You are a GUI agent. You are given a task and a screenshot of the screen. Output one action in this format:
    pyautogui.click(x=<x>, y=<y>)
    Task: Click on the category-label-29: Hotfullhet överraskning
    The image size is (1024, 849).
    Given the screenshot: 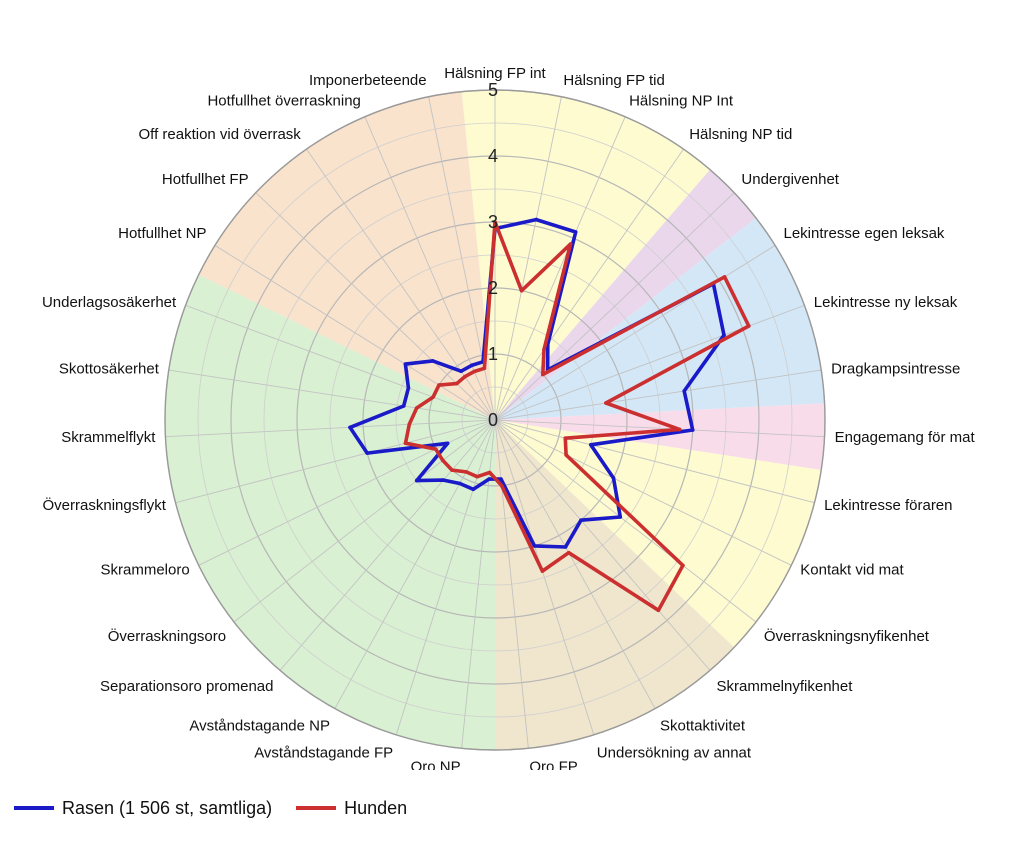 What is the action you would take?
    pyautogui.click(x=283, y=101)
    